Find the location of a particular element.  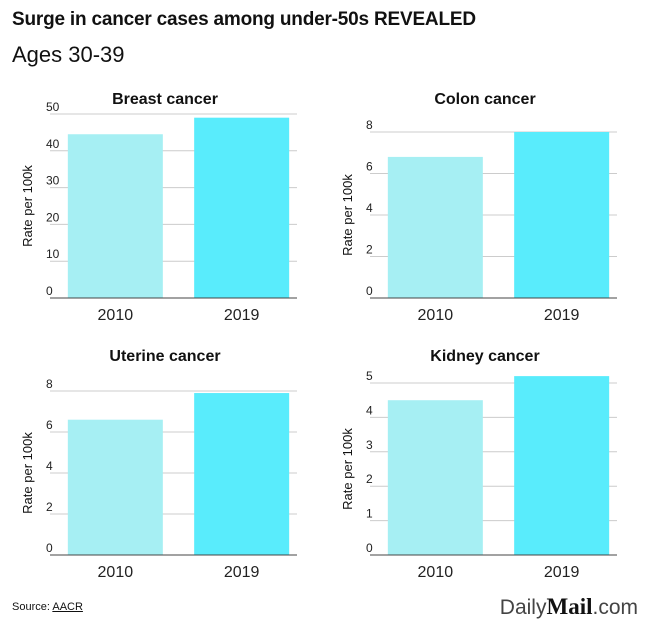

y-tick-label: 10 is located at coordinates (53, 254).